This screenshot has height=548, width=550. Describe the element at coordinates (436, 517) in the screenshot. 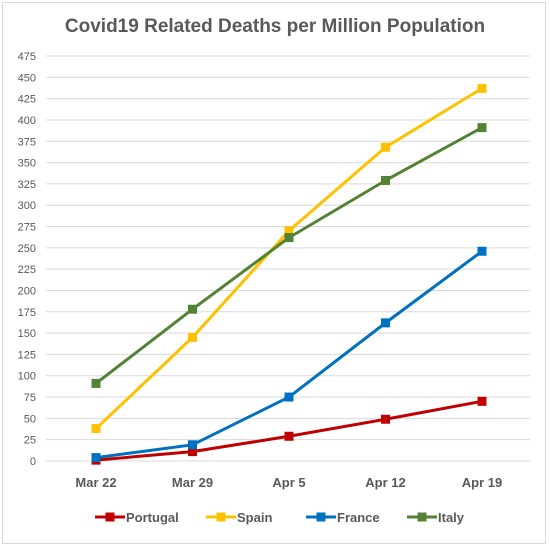

I see `legend-item: Italy` at that location.